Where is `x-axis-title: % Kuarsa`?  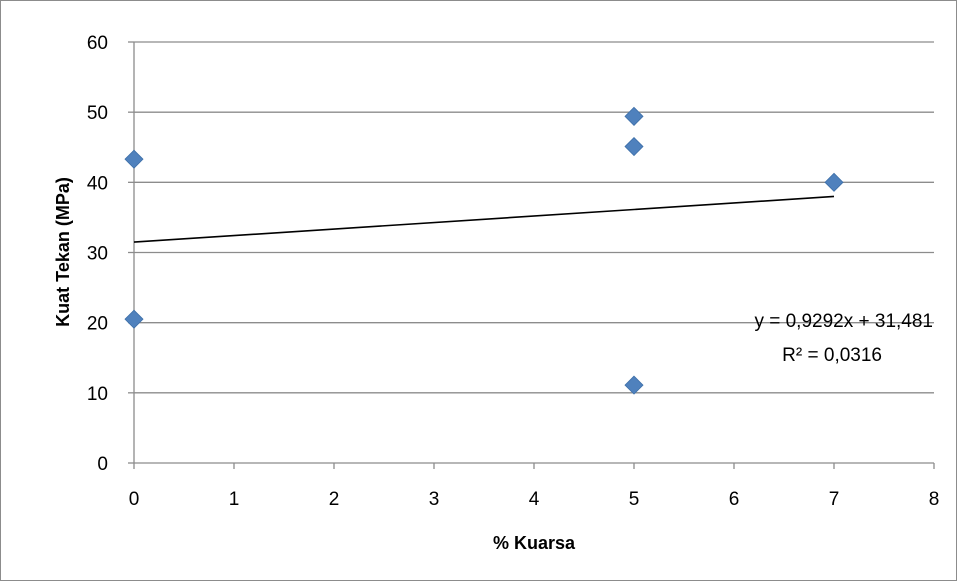 x-axis-title: % Kuarsa is located at coordinates (534, 543).